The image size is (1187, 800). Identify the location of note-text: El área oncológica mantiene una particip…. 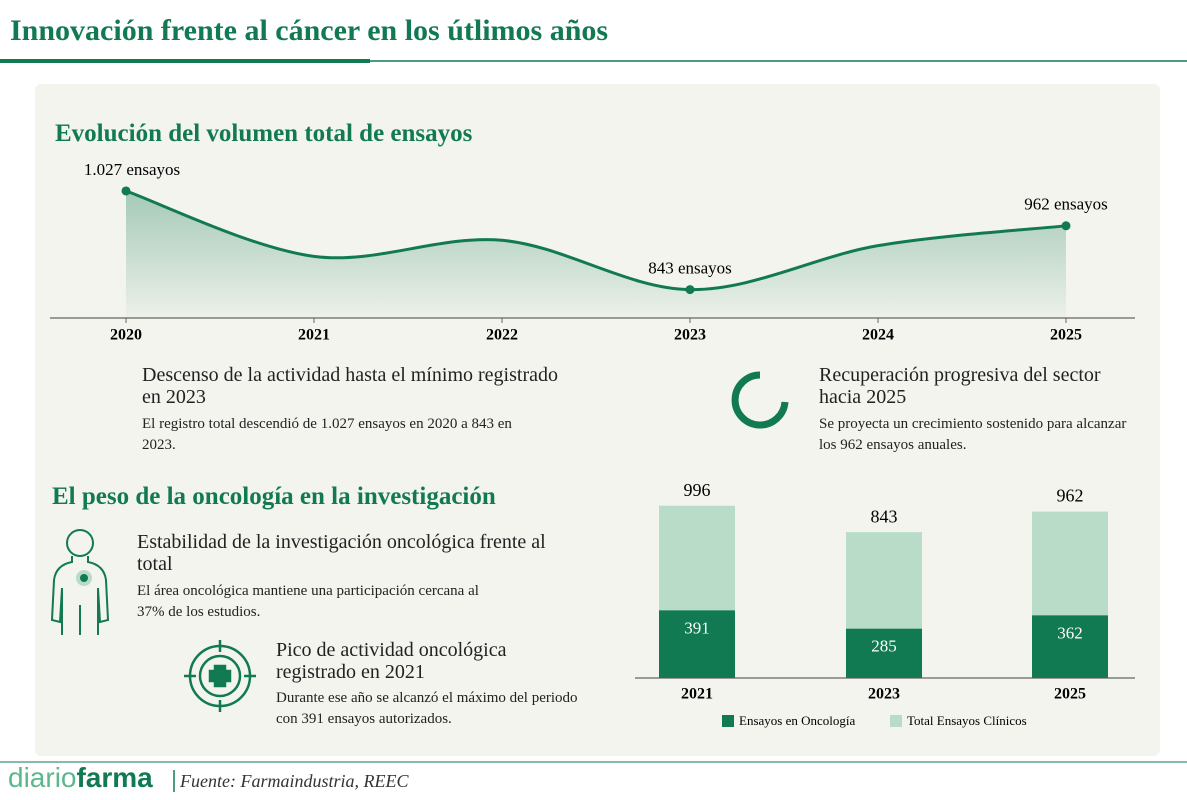
(308, 601).